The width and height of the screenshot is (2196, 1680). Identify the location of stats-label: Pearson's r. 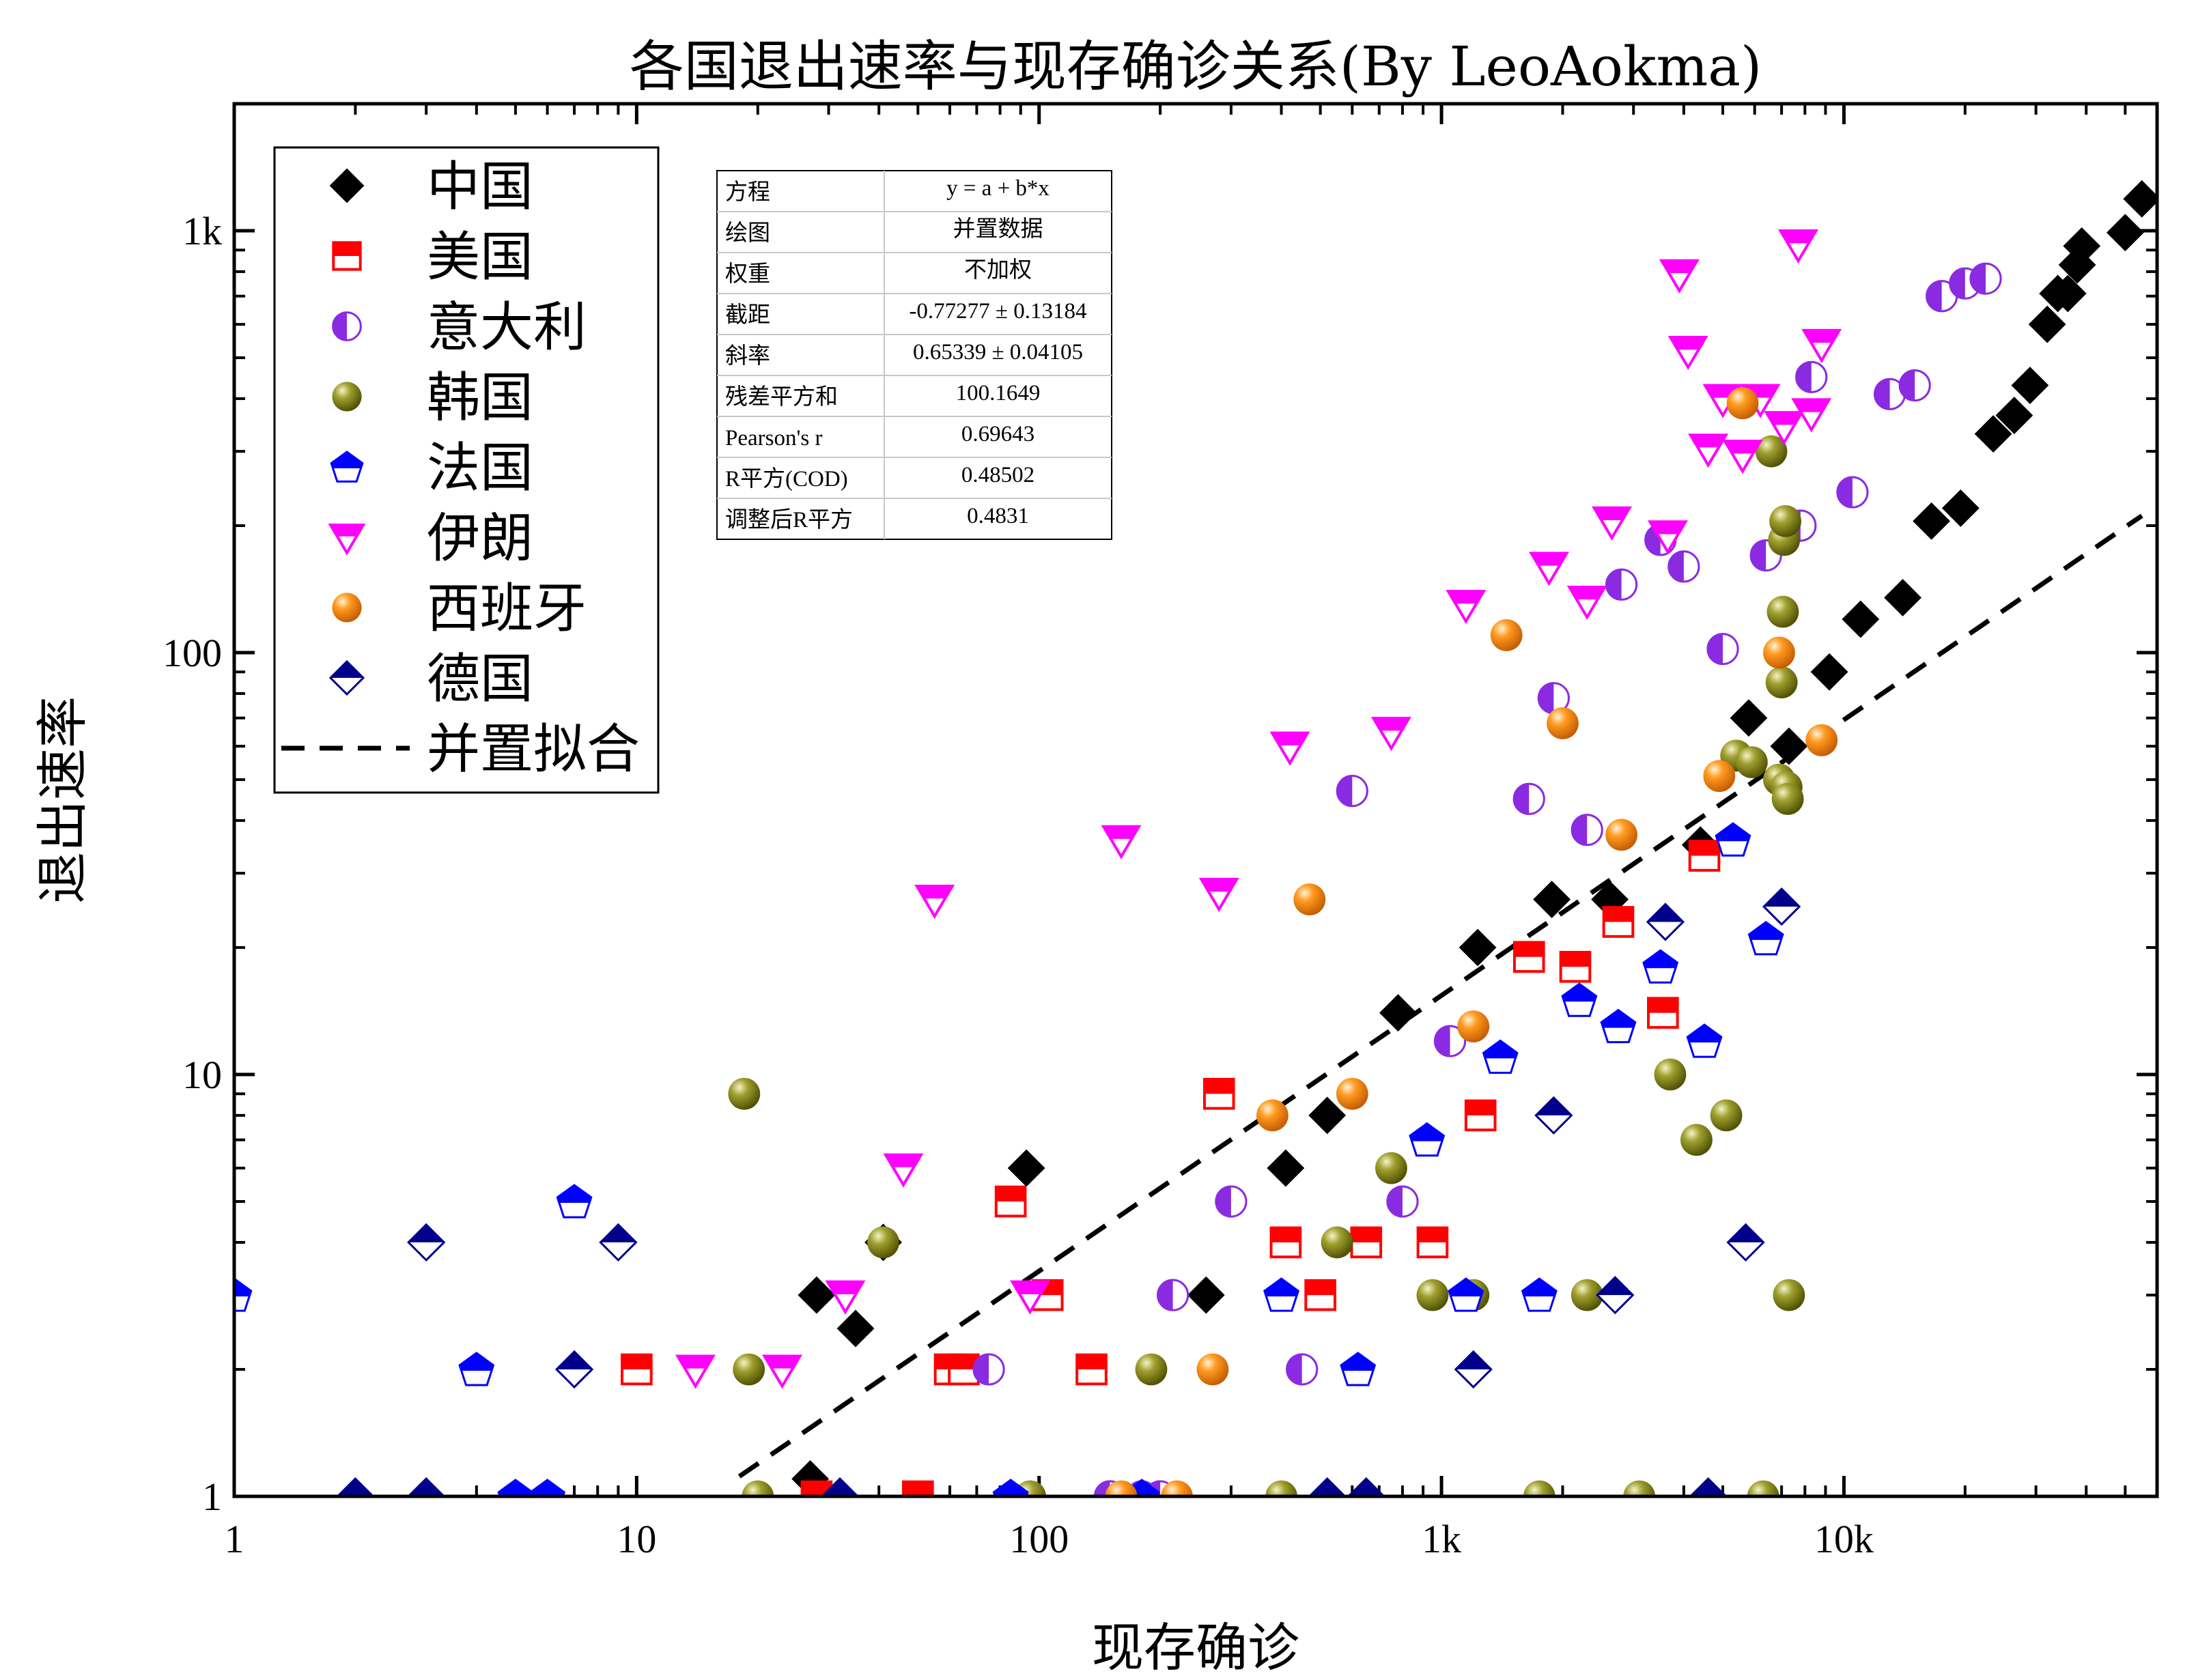
(774, 438).